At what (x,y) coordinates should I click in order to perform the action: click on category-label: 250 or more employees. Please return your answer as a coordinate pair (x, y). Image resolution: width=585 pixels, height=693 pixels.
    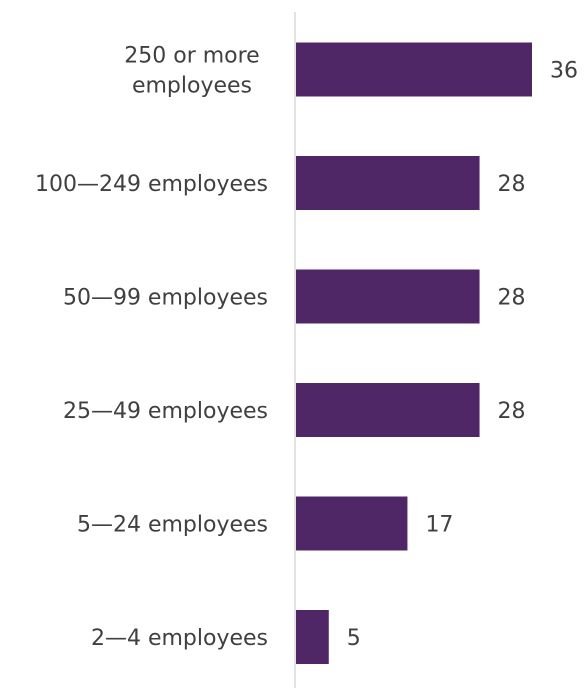
    Looking at the image, I should click on (191, 71).